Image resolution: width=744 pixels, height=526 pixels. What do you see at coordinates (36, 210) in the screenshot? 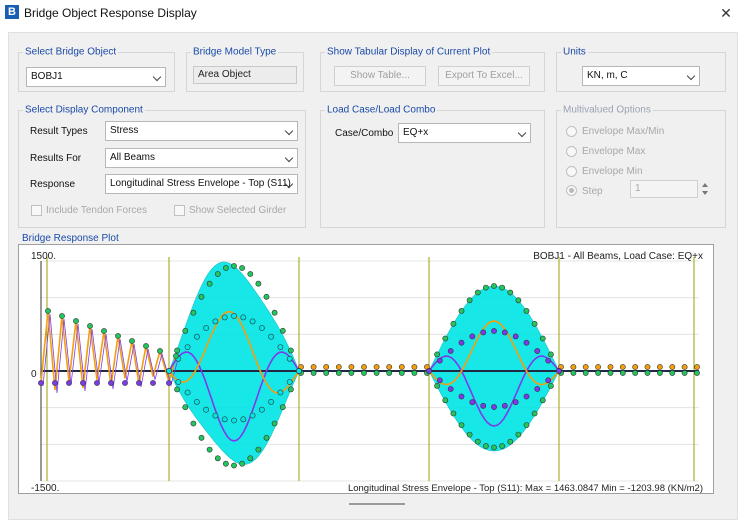
I see `include-tendon-checkbox` at bounding box center [36, 210].